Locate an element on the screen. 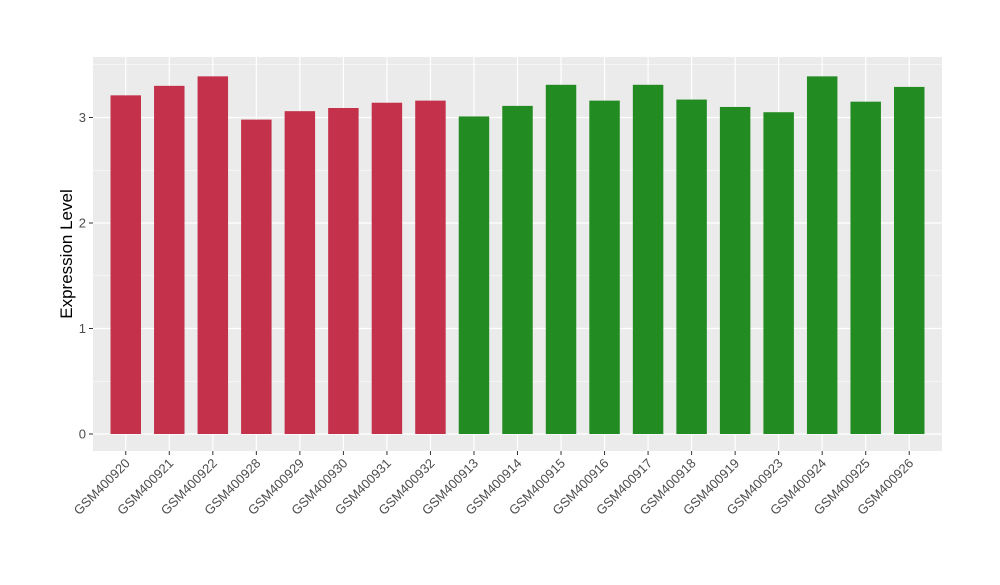  bar-GSM400922 is located at coordinates (213, 255).